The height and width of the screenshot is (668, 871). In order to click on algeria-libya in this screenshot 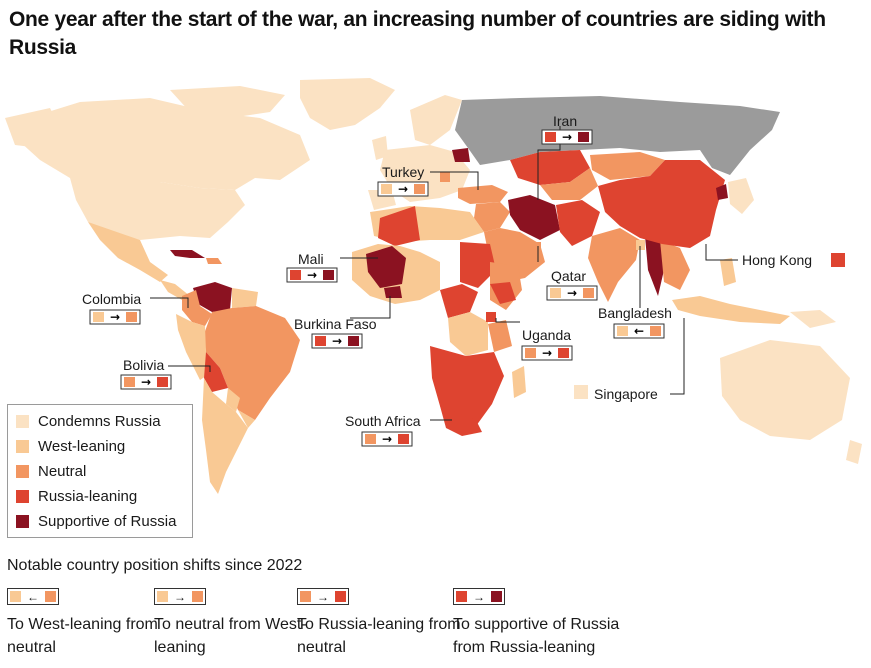, I will do `click(399, 226)`.